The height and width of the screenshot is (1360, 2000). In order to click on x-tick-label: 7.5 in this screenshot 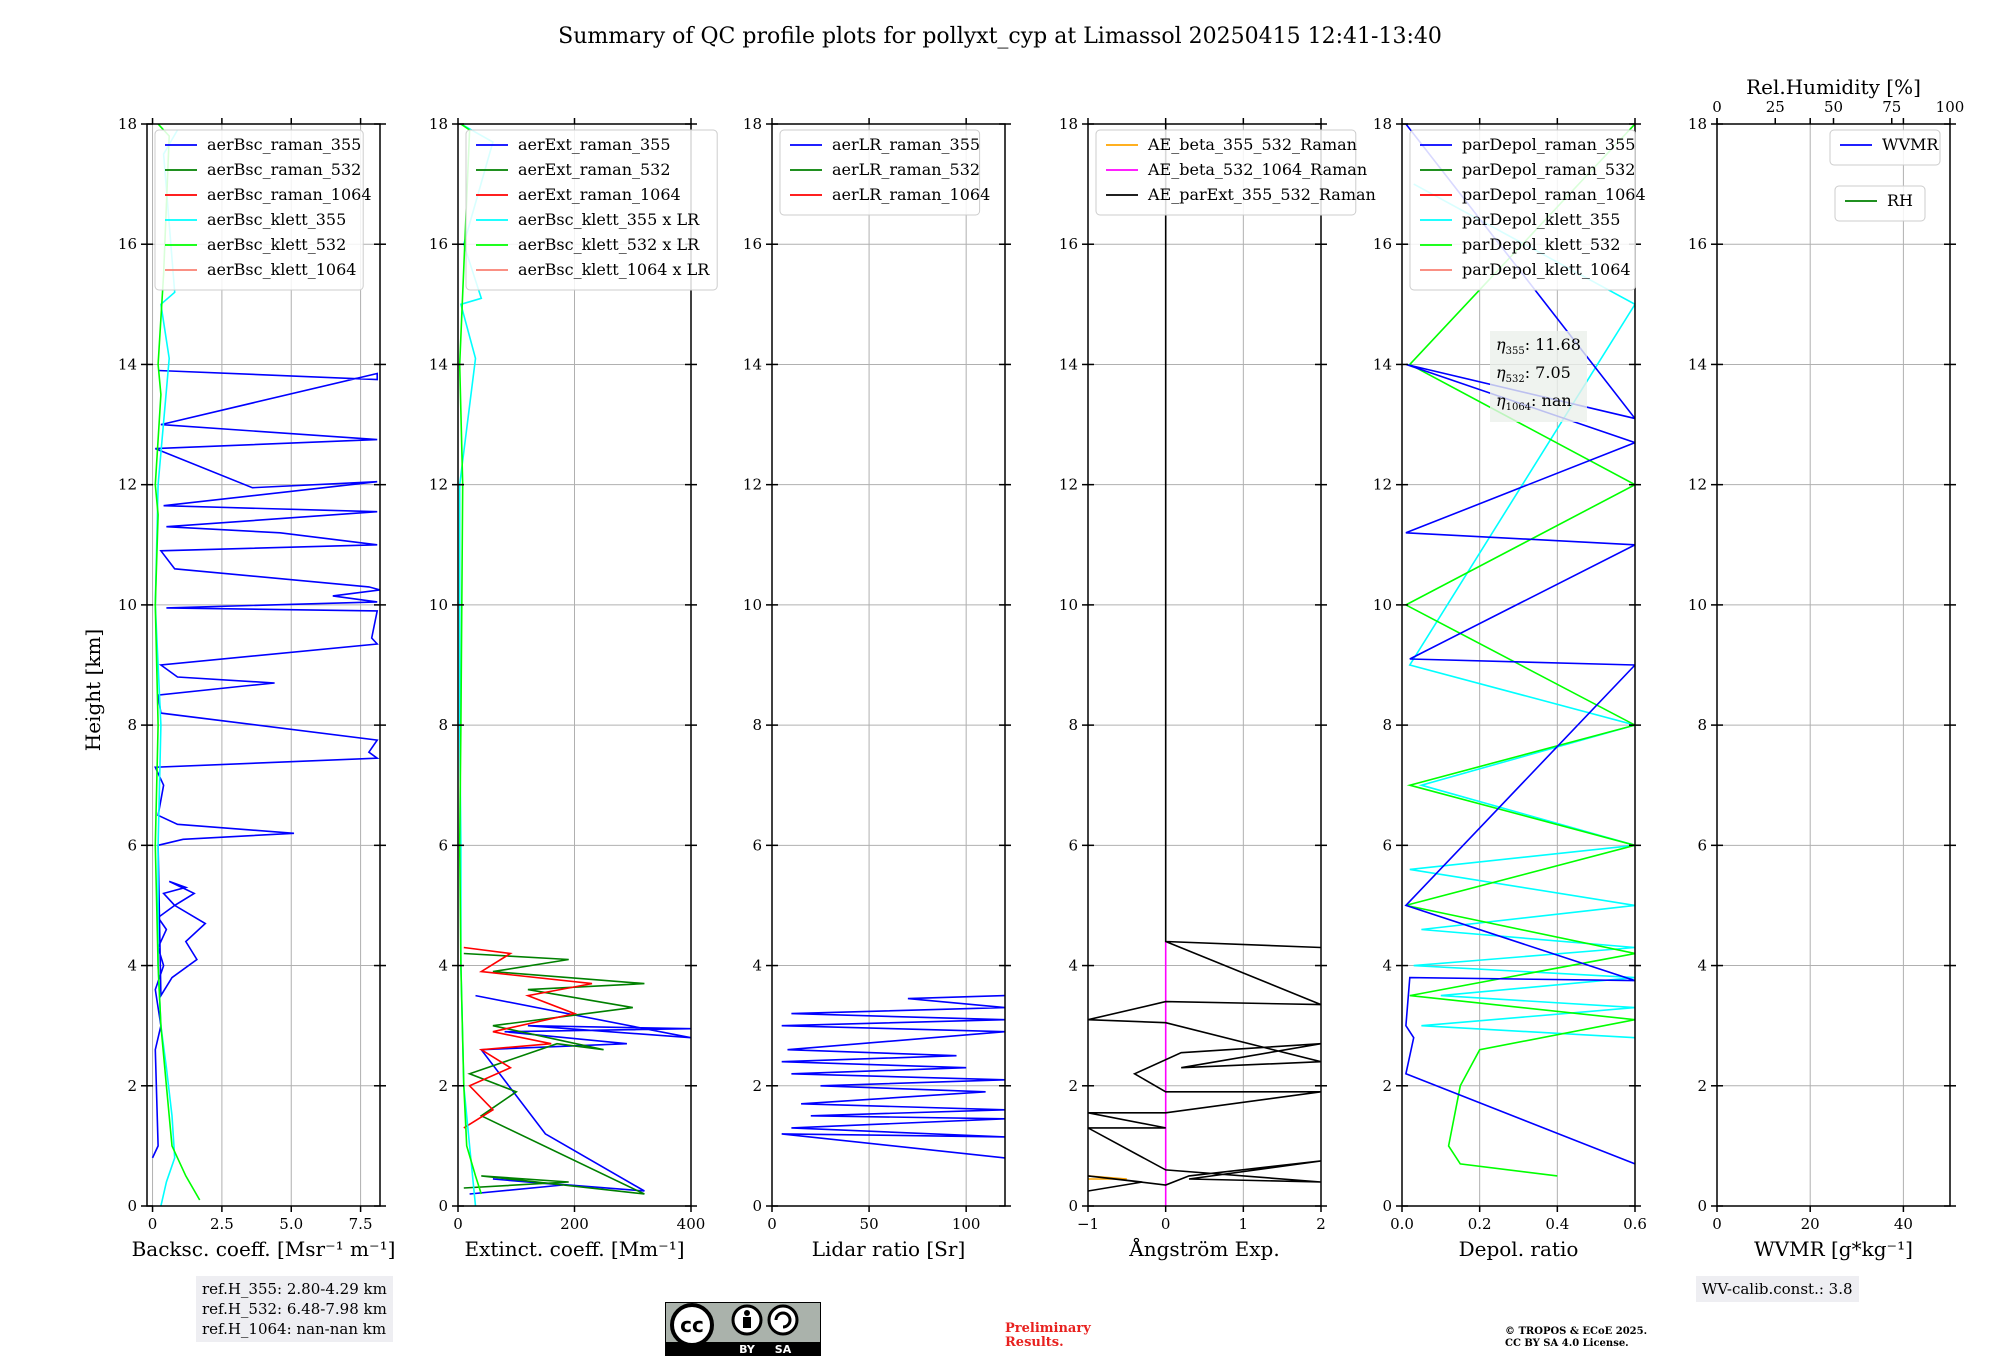, I will do `click(361, 1224)`.